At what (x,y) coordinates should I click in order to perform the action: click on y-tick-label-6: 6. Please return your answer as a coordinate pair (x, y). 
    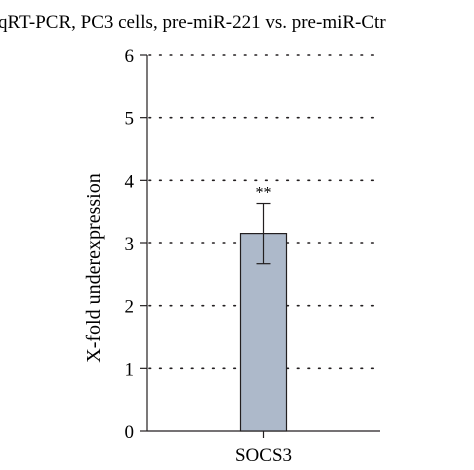
    Looking at the image, I should click on (130, 56).